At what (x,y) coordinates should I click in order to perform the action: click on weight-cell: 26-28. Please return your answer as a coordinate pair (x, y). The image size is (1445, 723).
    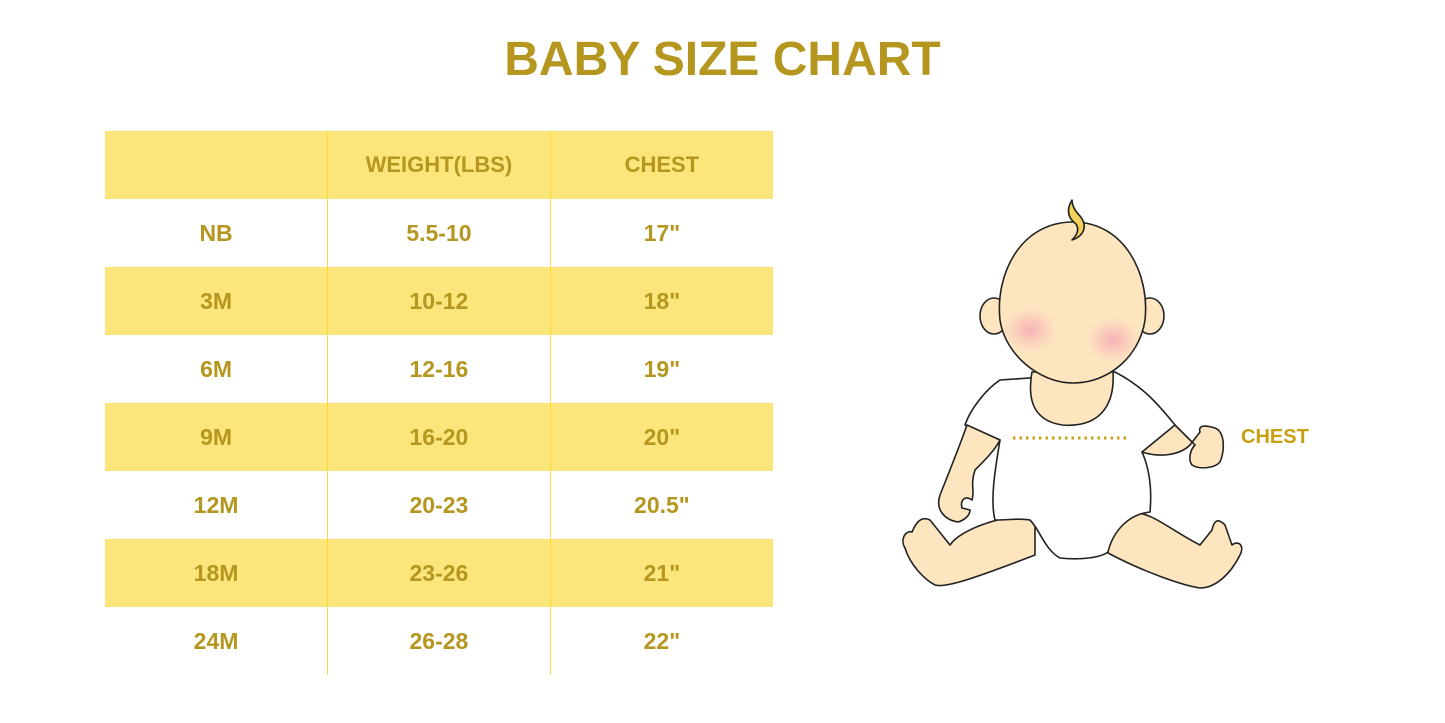
    Looking at the image, I should click on (439, 641).